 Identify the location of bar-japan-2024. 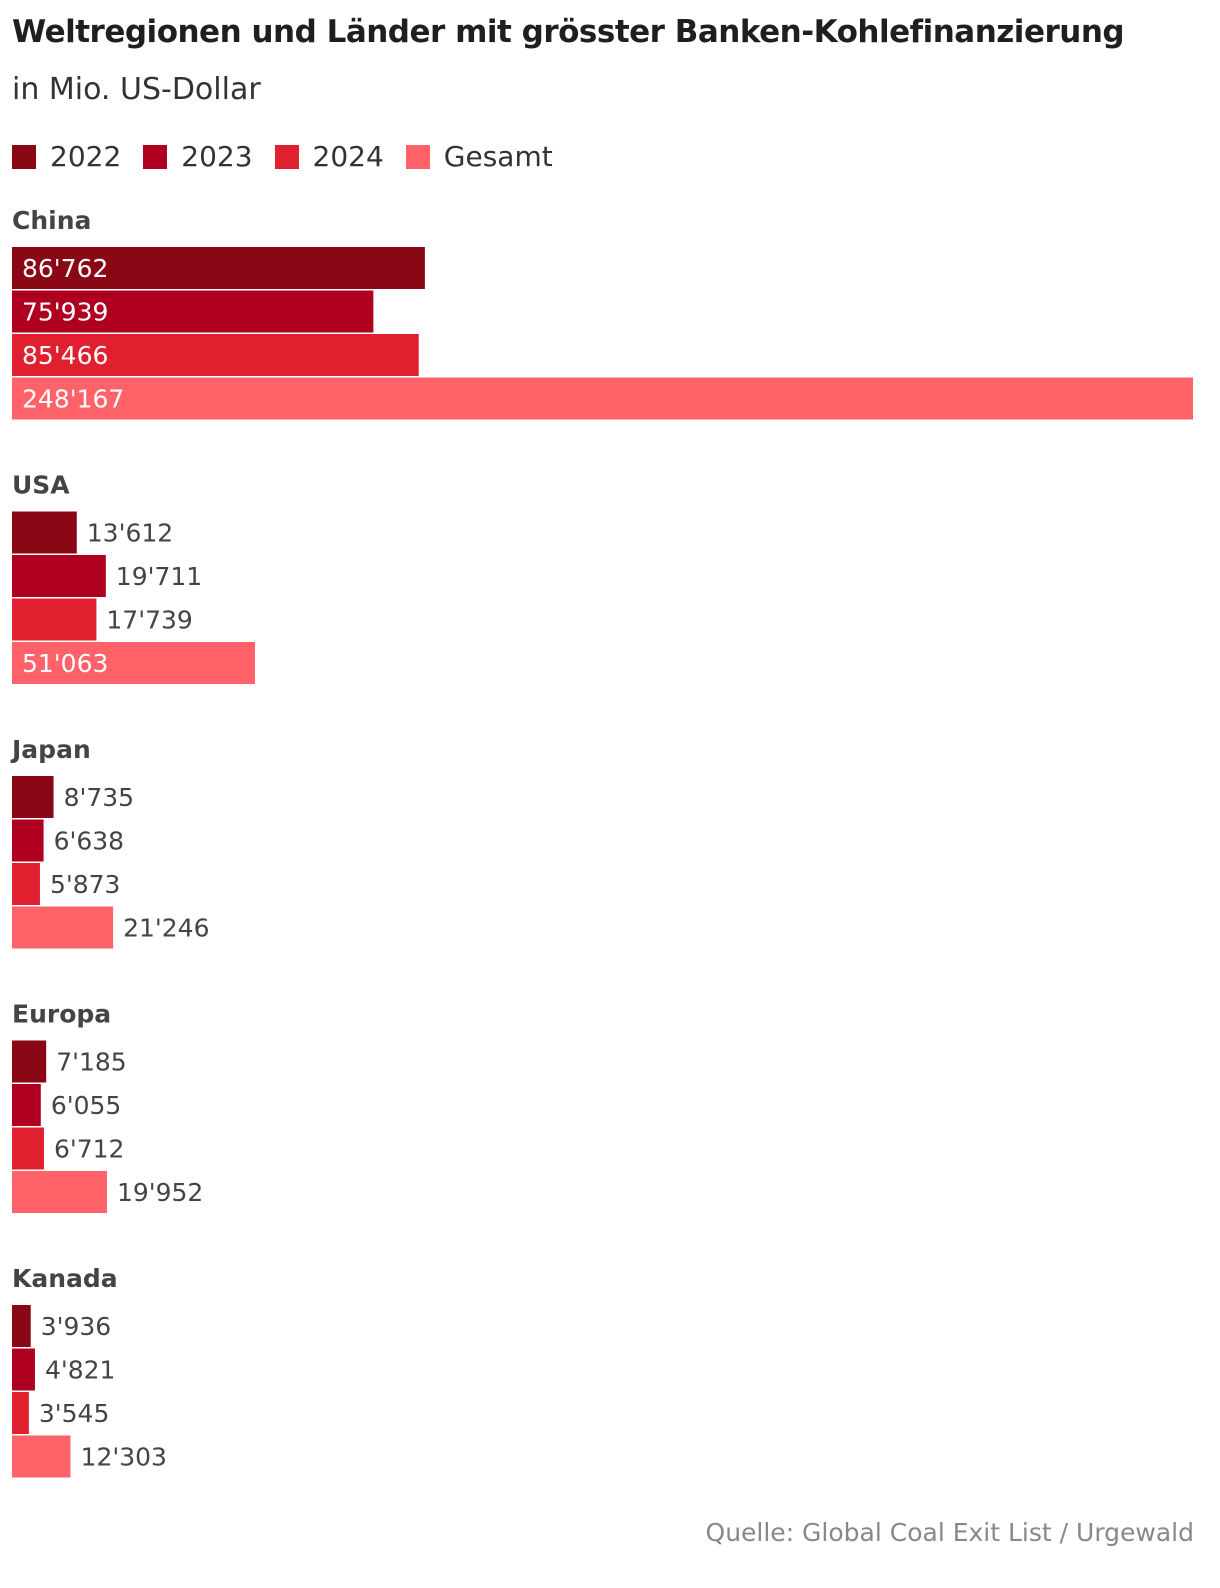
(26, 884).